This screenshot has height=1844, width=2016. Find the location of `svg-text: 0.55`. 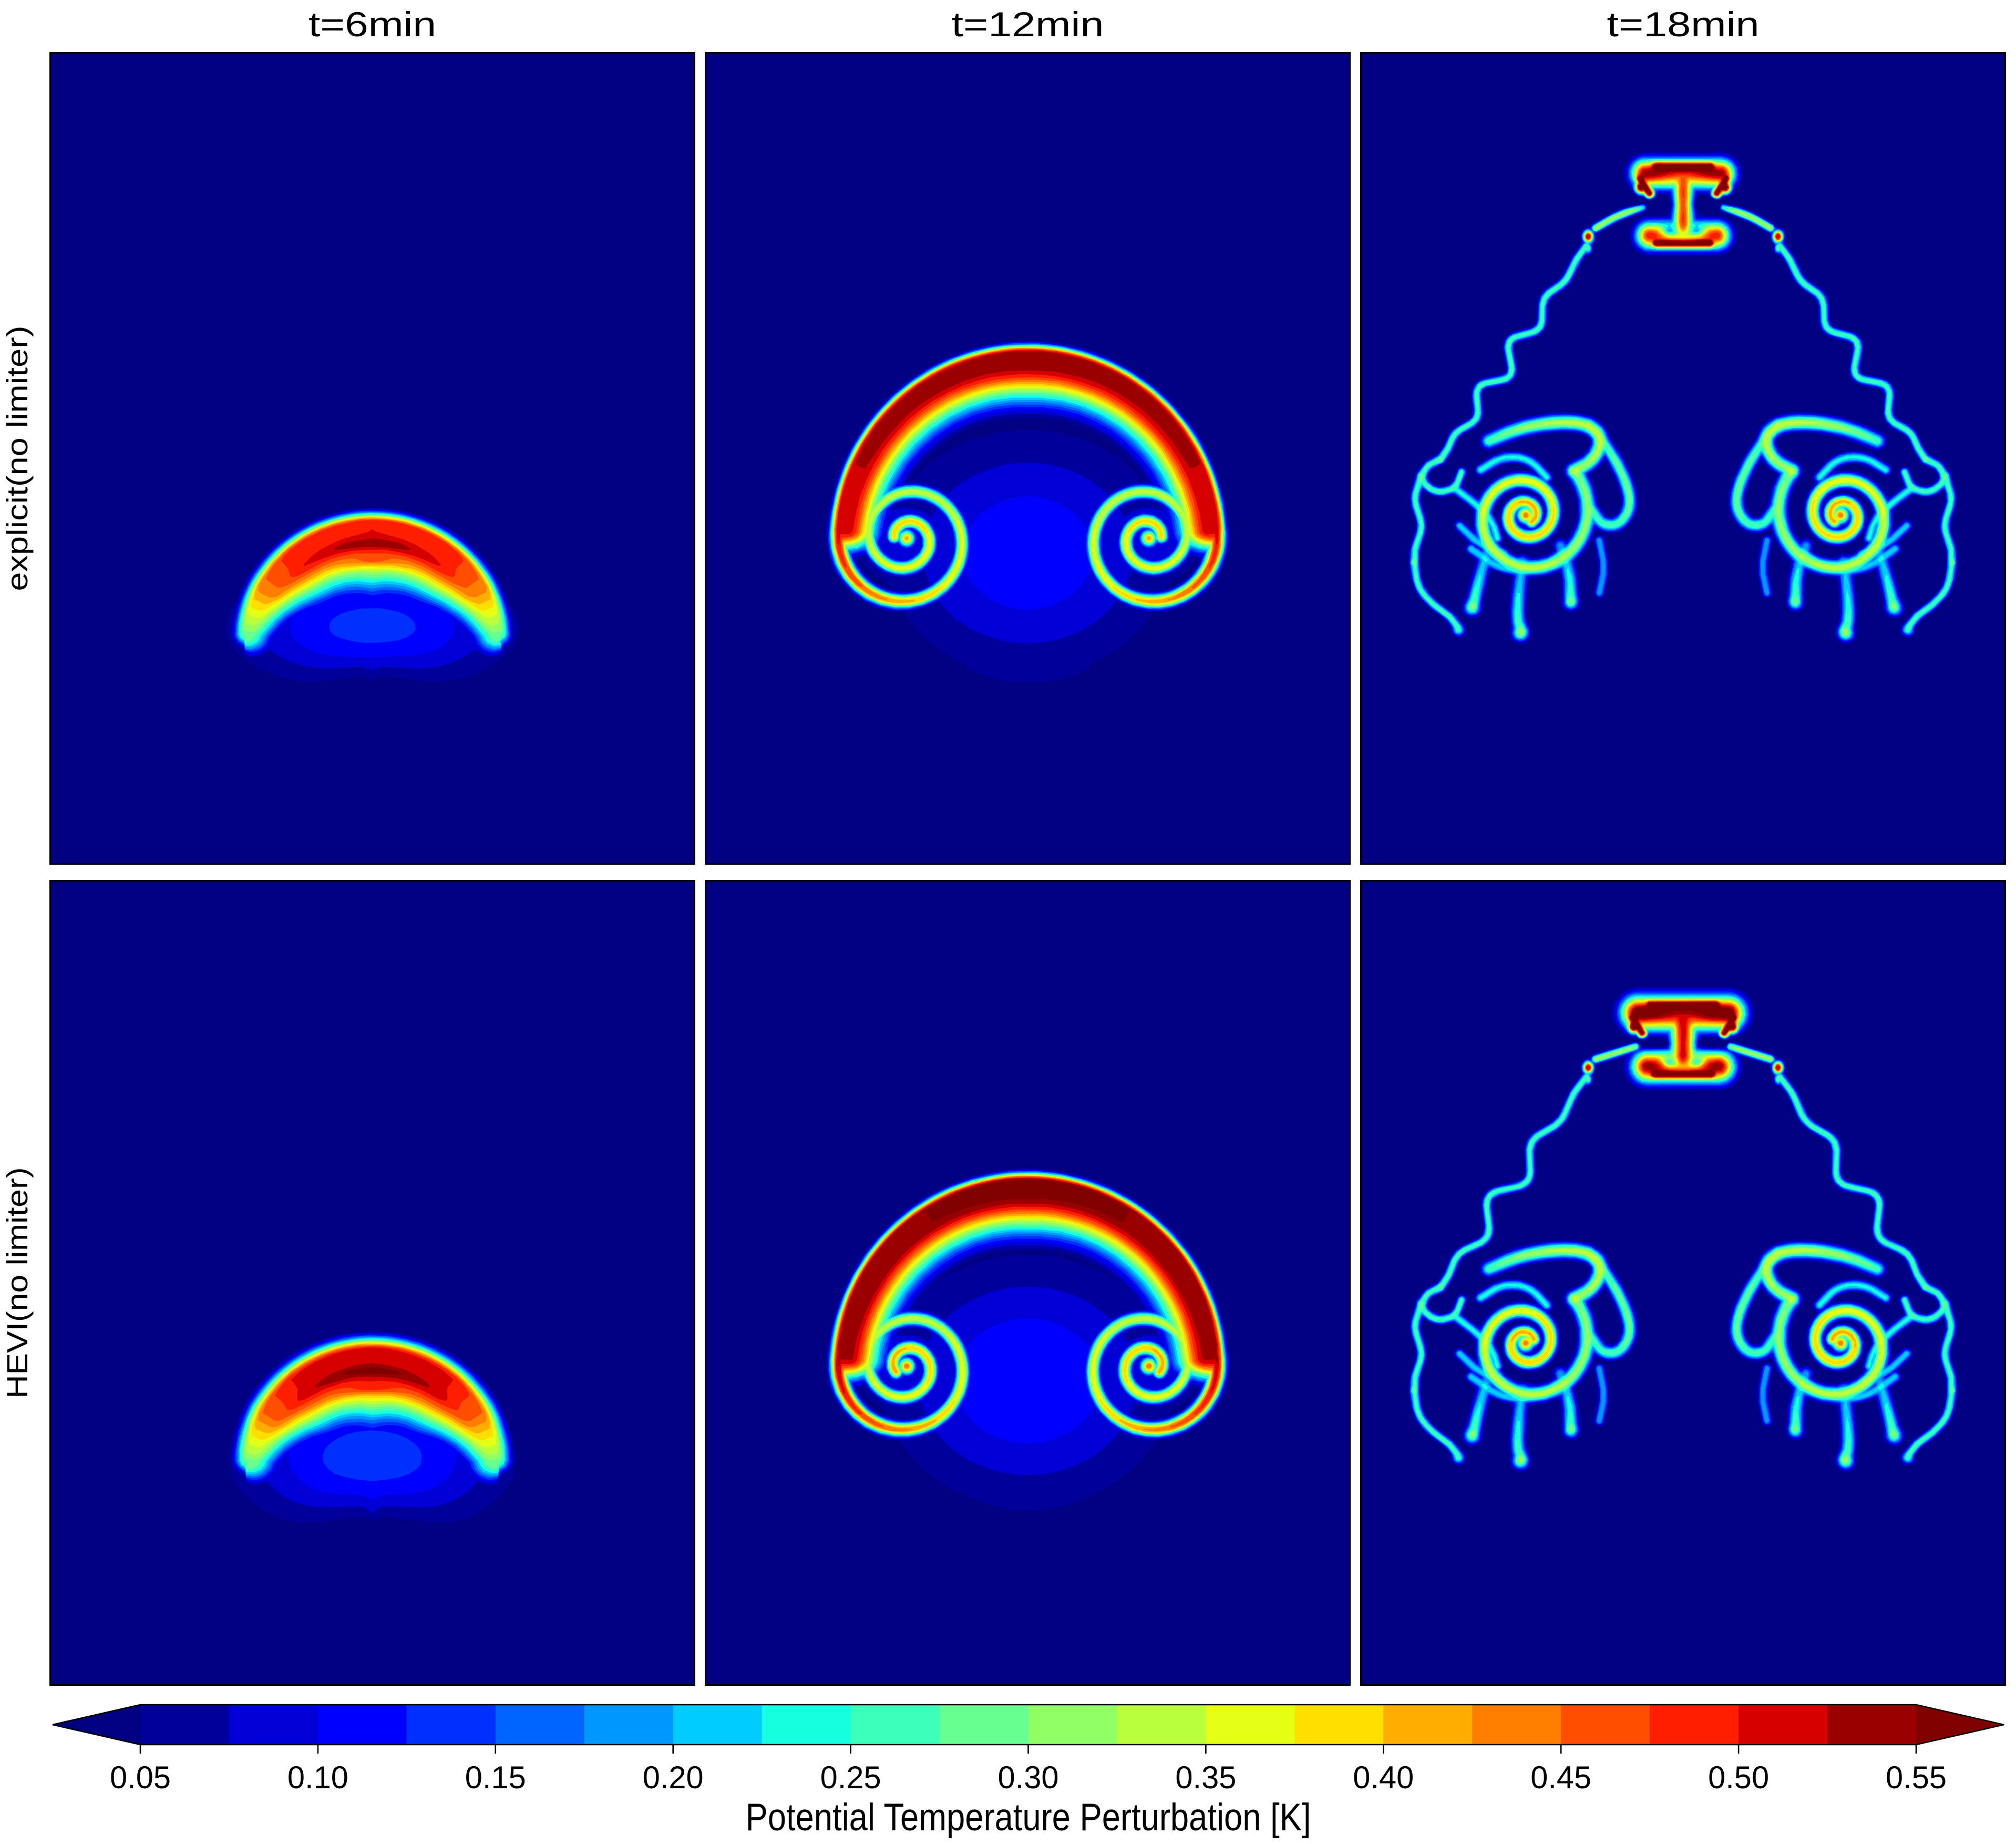

svg-text: 0.55 is located at coordinates (1916, 1777).